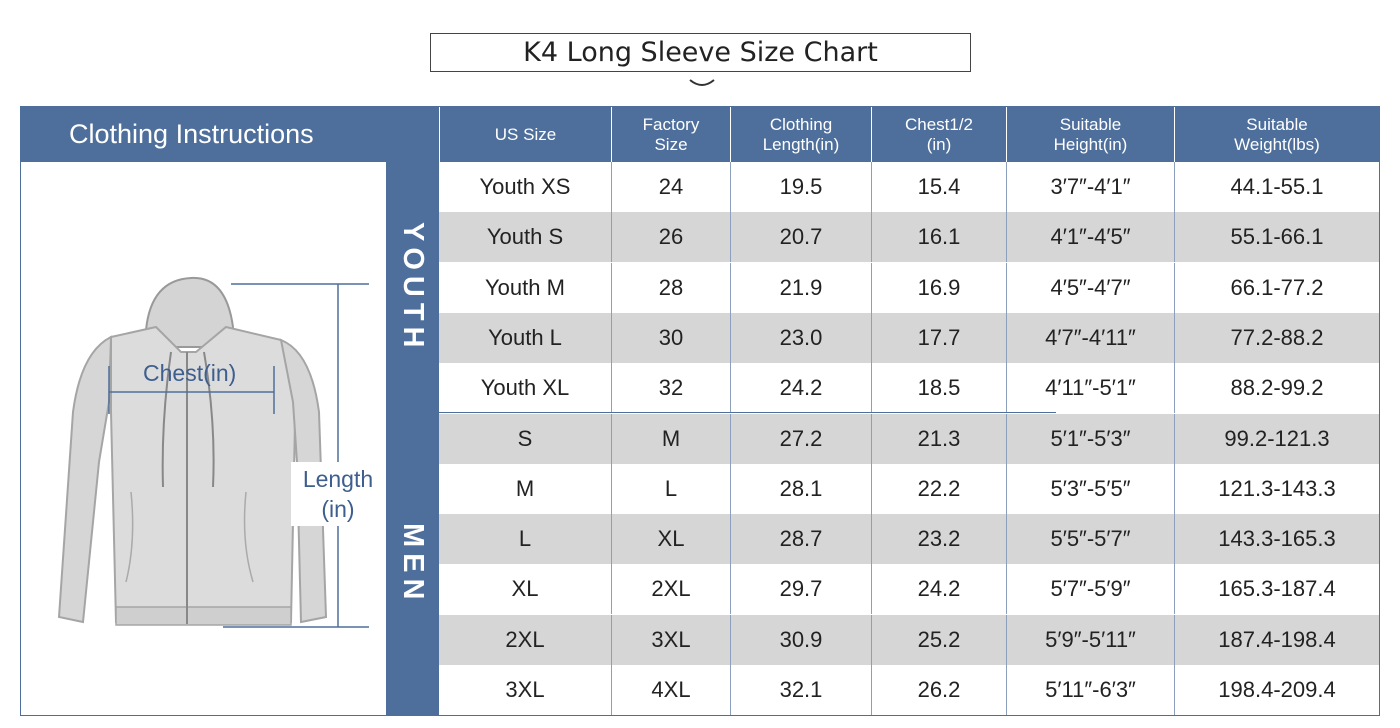 The height and width of the screenshot is (728, 1400). I want to click on height-cell: 4′5″-4′7″, so click(1090, 287).